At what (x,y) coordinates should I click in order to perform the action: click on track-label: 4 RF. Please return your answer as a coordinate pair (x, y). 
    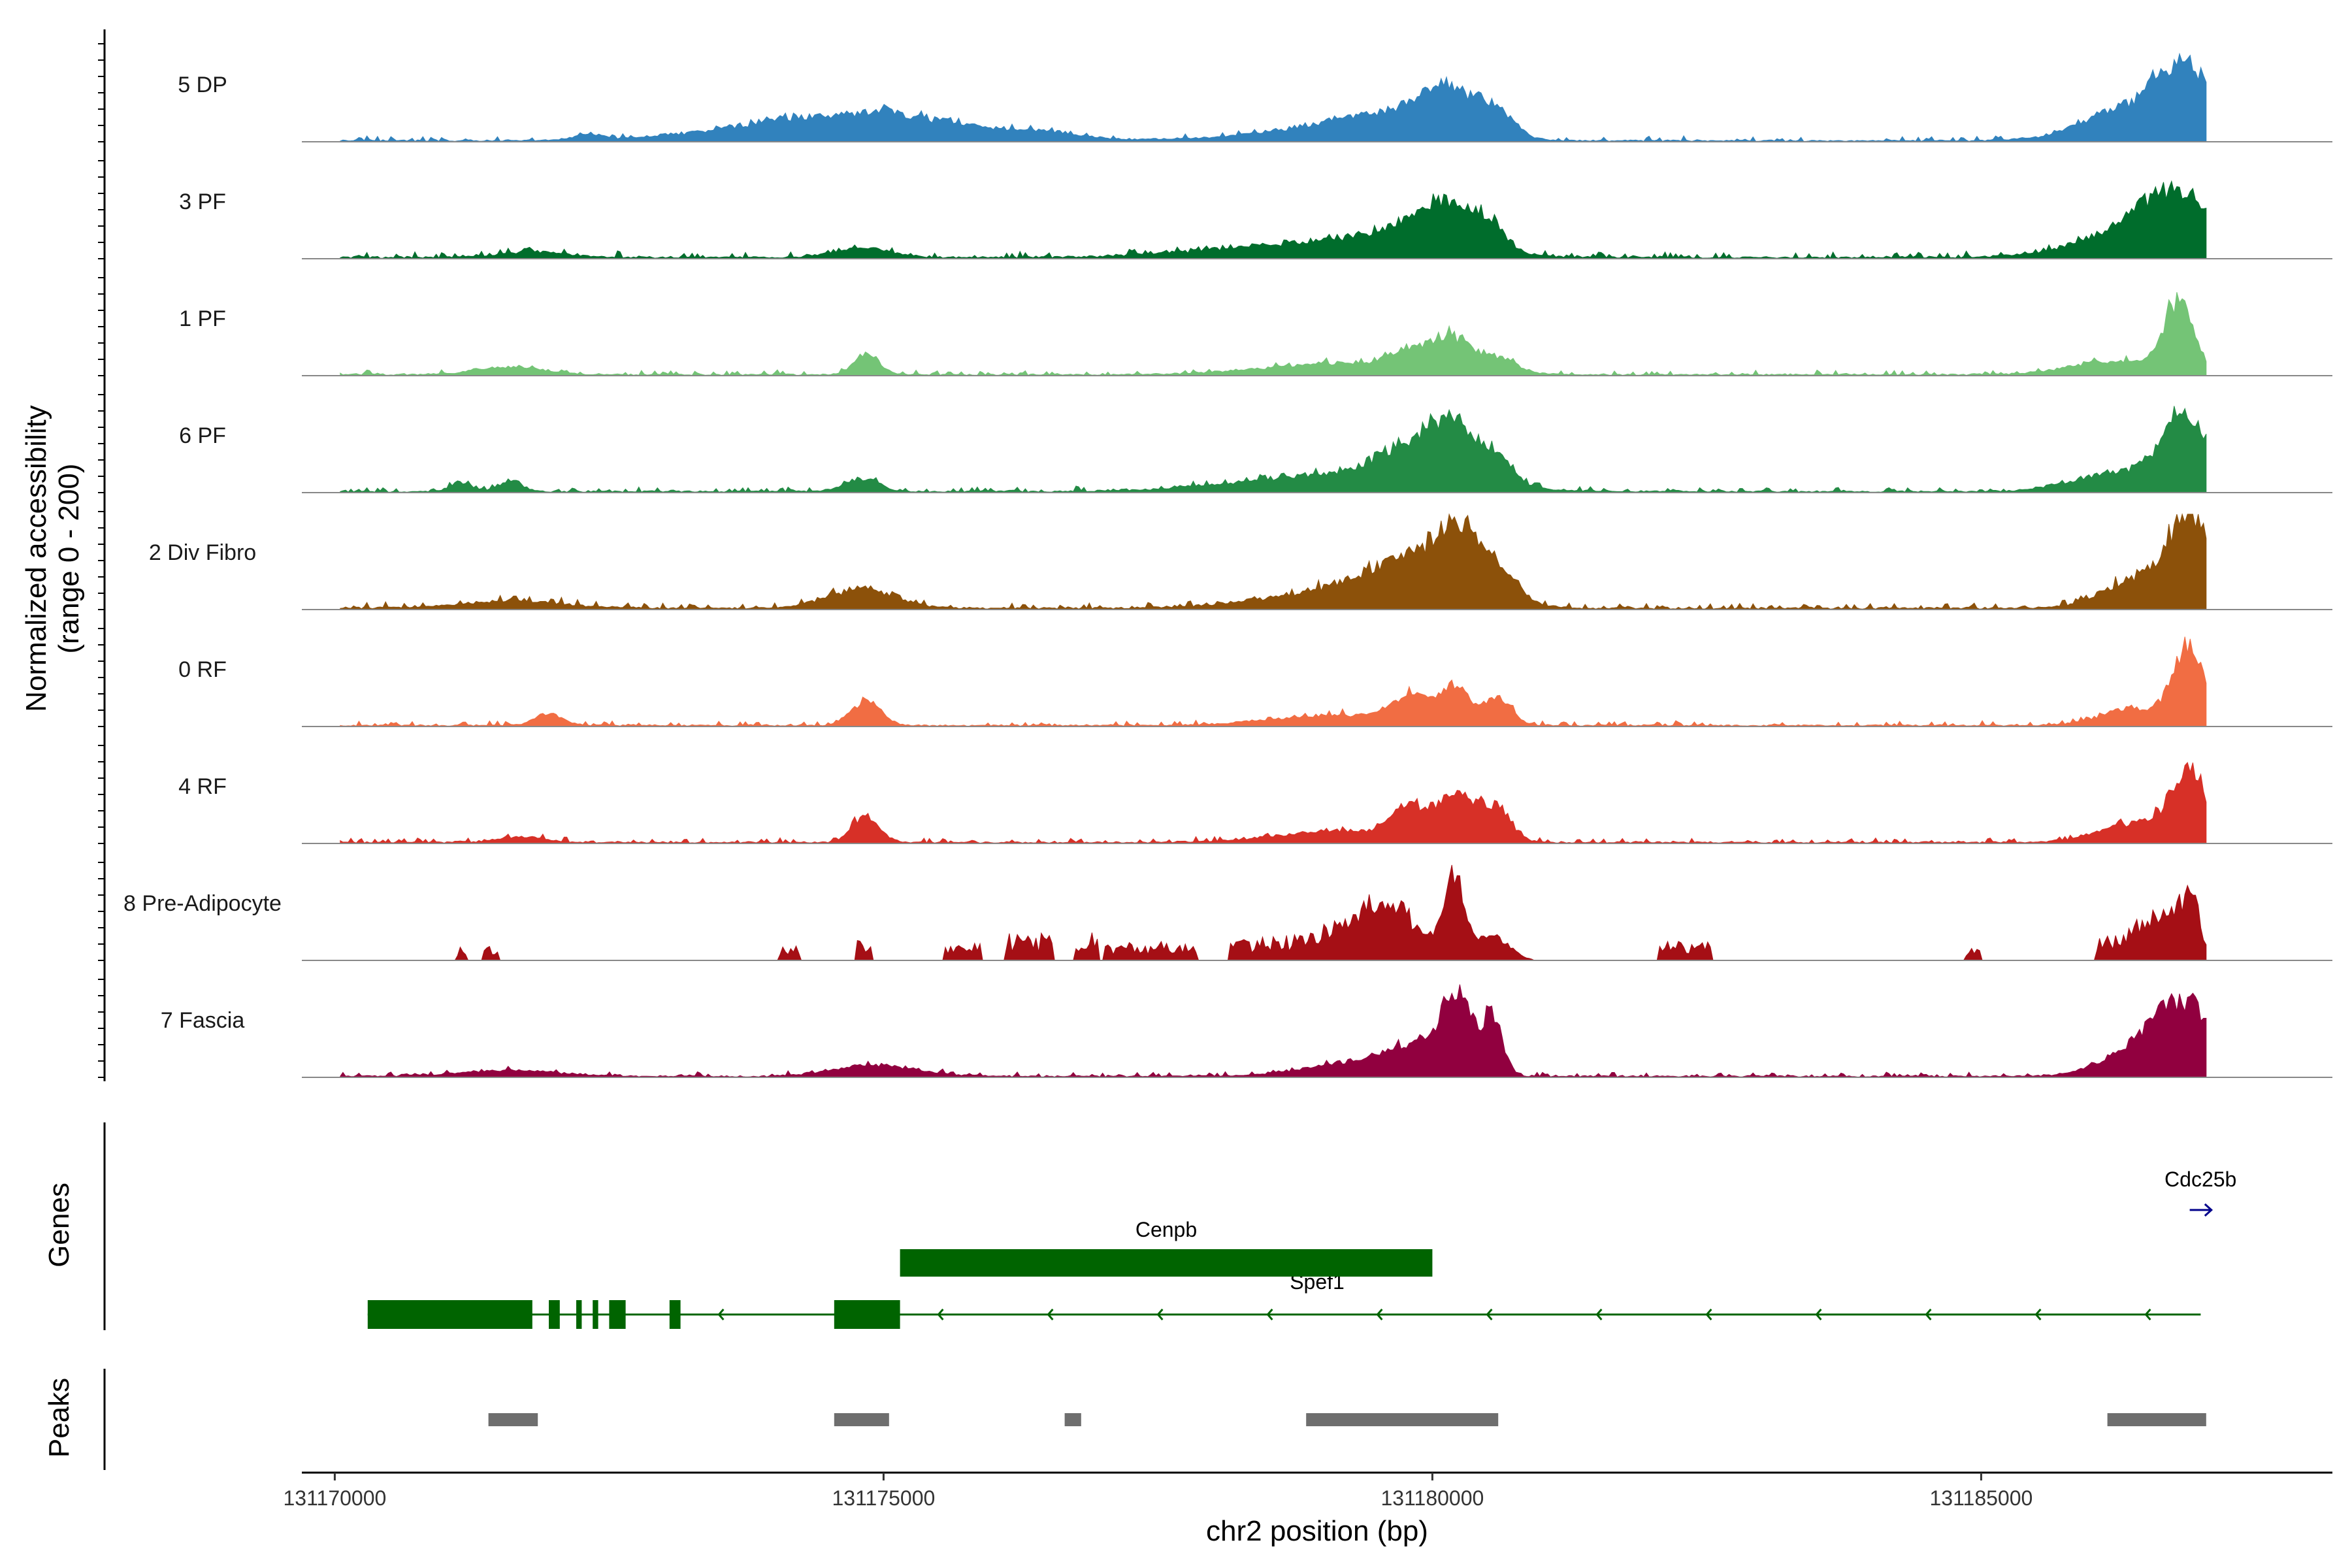
    Looking at the image, I should click on (202, 786).